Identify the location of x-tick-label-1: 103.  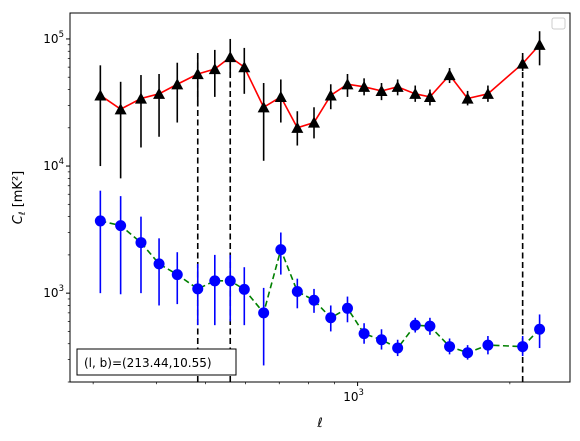
(353, 396).